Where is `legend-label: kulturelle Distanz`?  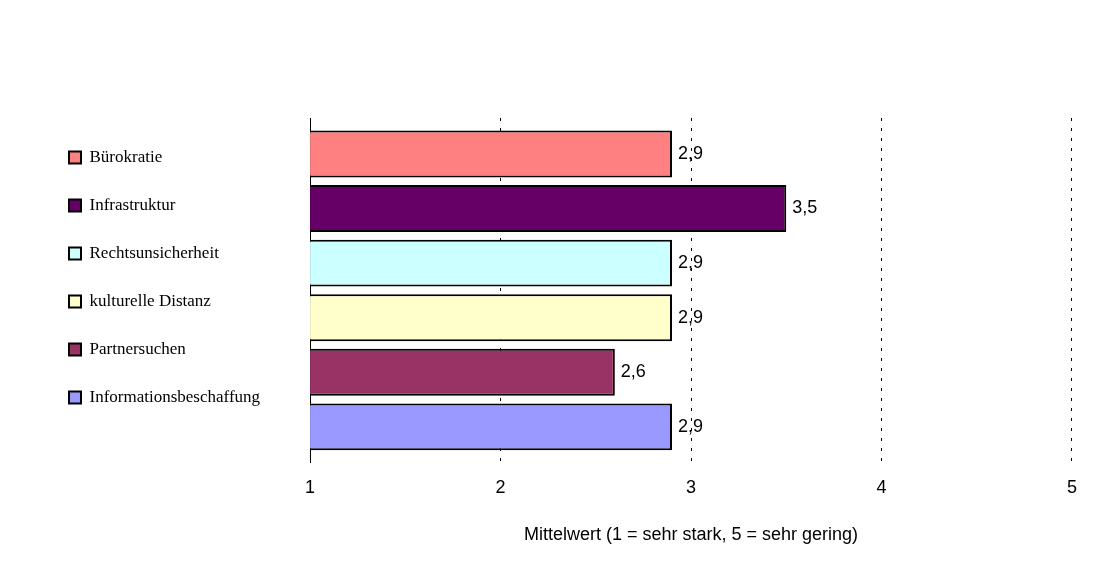
legend-label: kulturelle Distanz is located at coordinates (150, 300).